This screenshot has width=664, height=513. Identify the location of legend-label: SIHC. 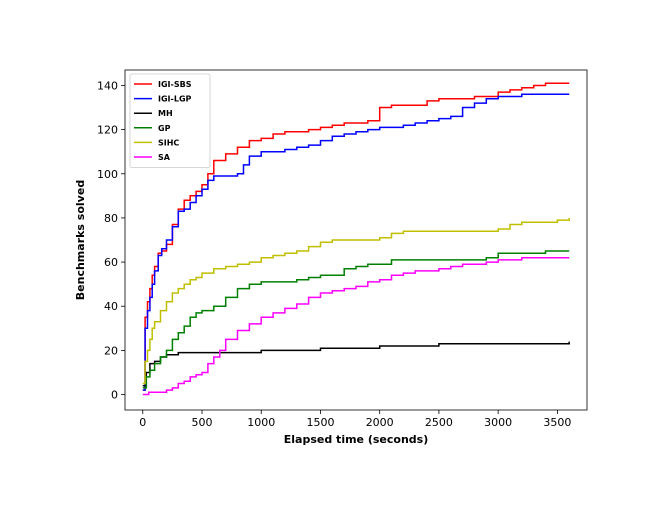
(168, 142).